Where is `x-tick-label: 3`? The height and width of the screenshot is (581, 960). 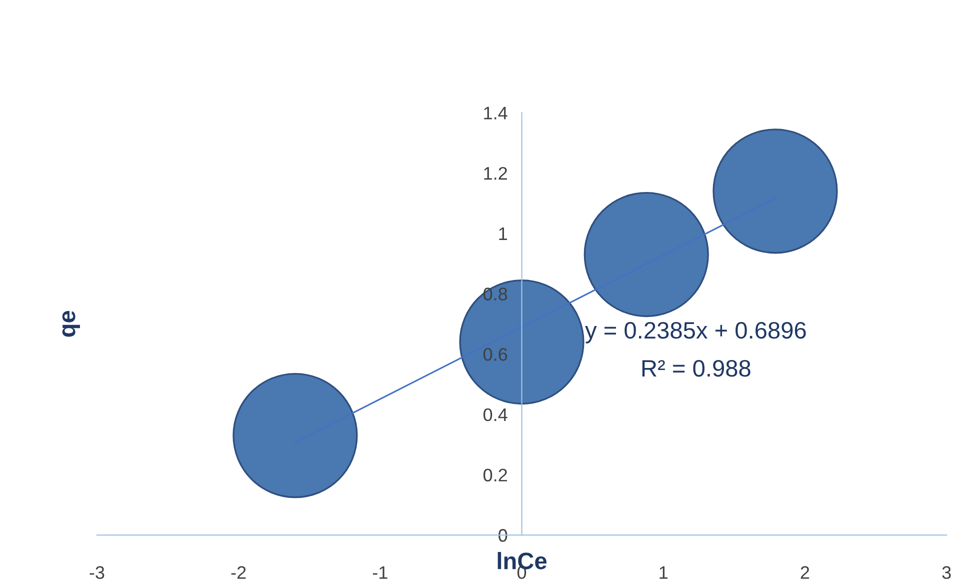 x-tick-label: 3 is located at coordinates (946, 572).